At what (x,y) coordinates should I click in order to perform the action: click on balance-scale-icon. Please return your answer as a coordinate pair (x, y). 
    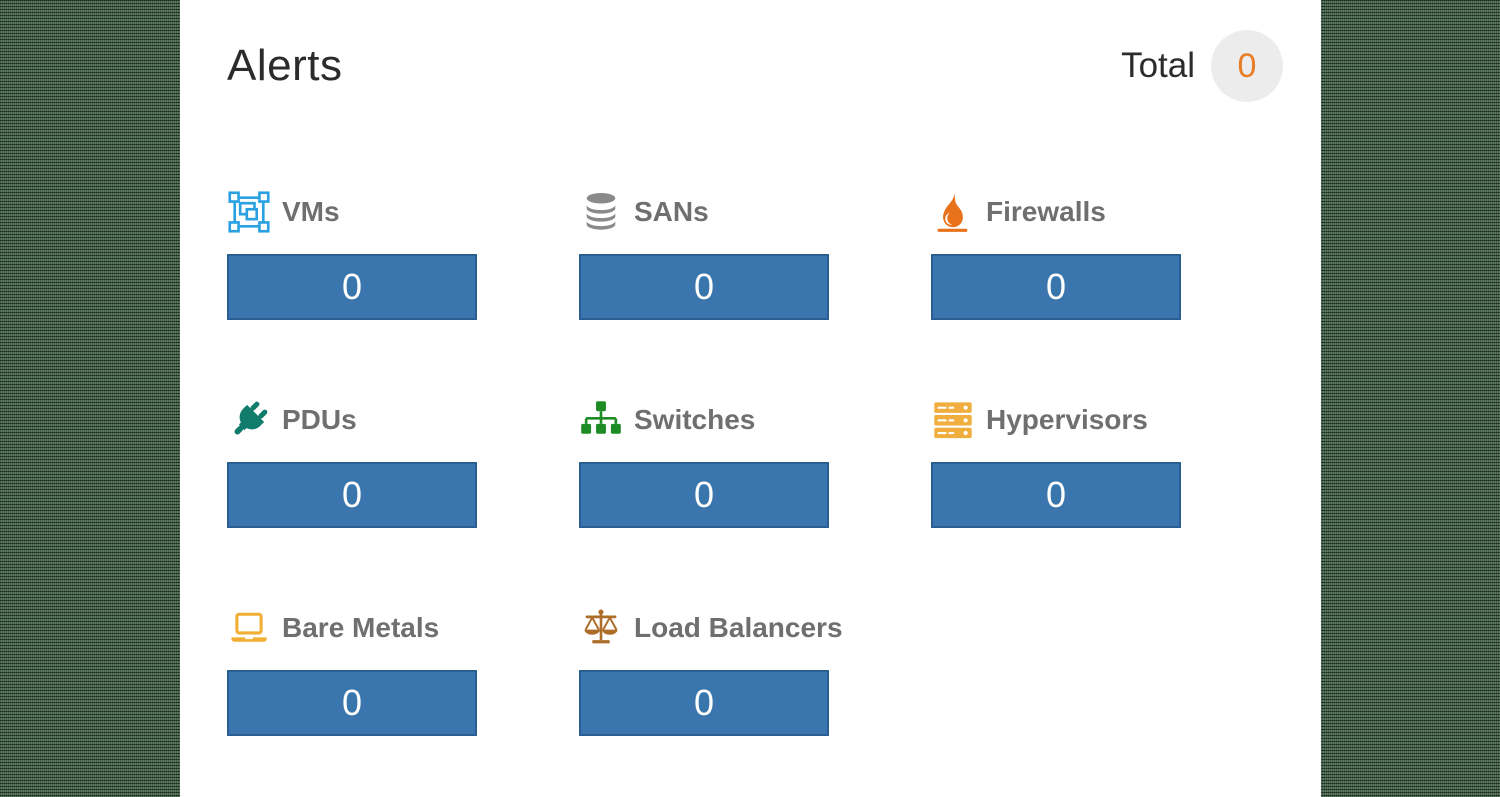
    Looking at the image, I should click on (601, 628).